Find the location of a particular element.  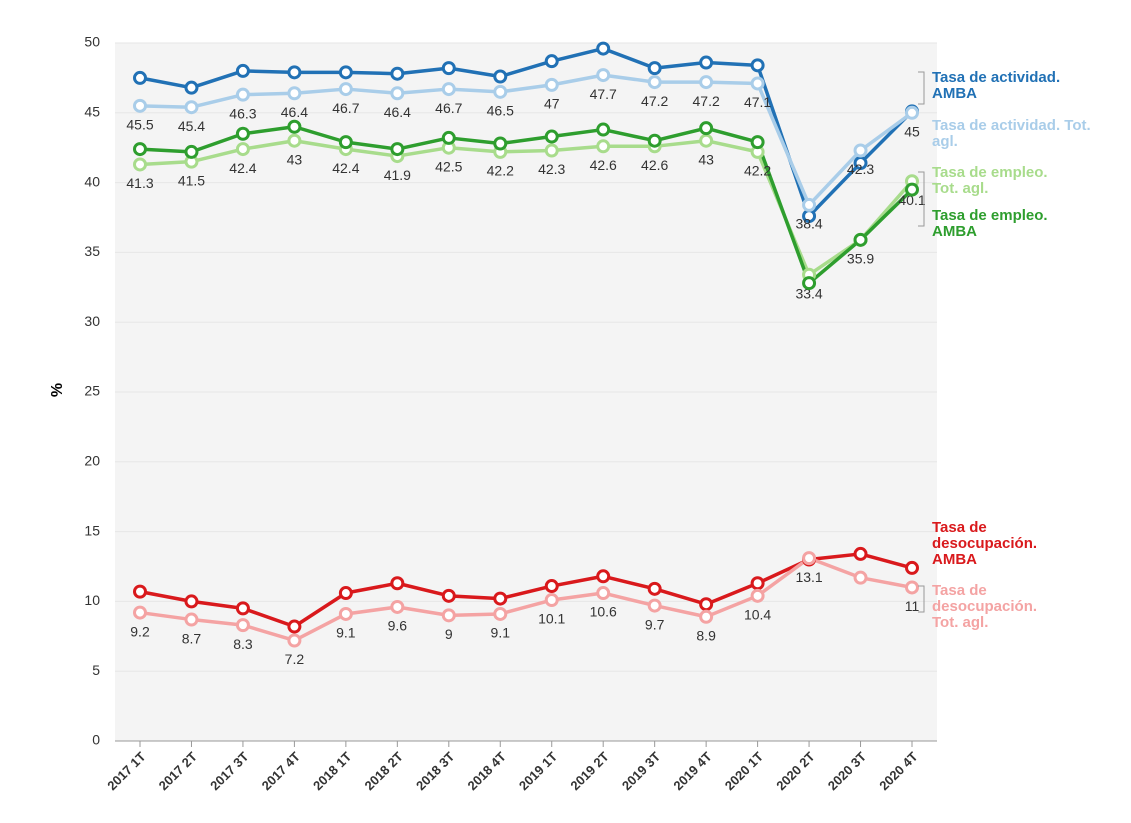

data-label: 45.4 is located at coordinates (191, 126).